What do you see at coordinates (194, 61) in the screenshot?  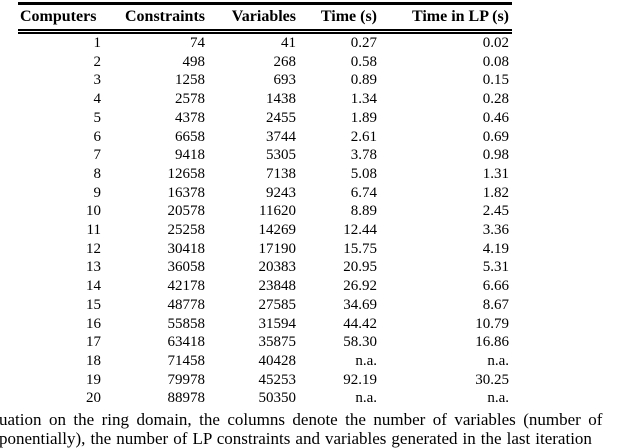 I see `table-cell: 498` at bounding box center [194, 61].